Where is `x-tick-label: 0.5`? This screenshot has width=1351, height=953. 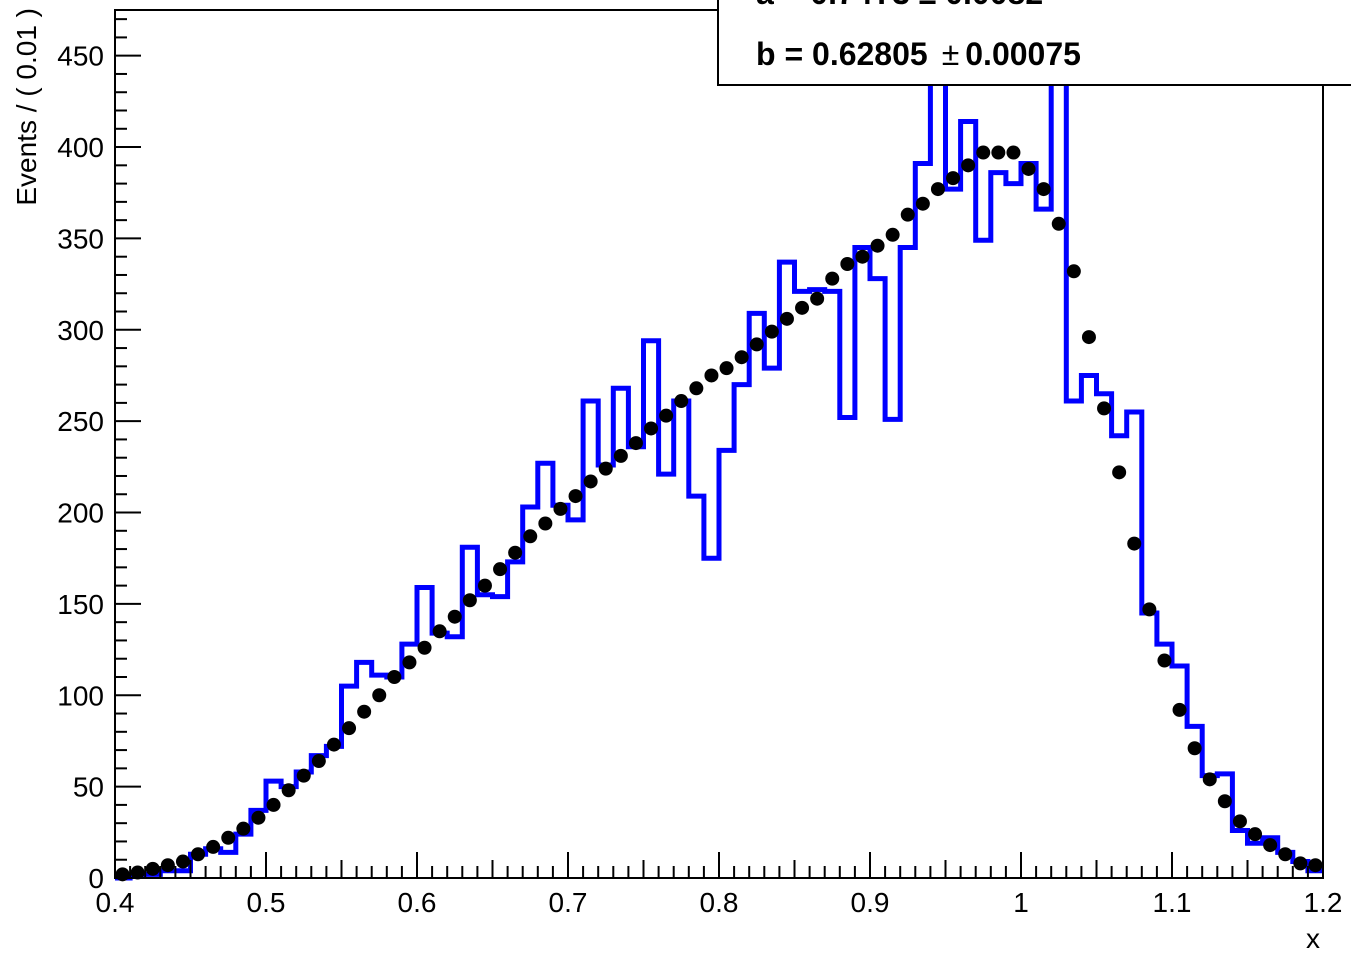
x-tick-label: 0.5 is located at coordinates (266, 902).